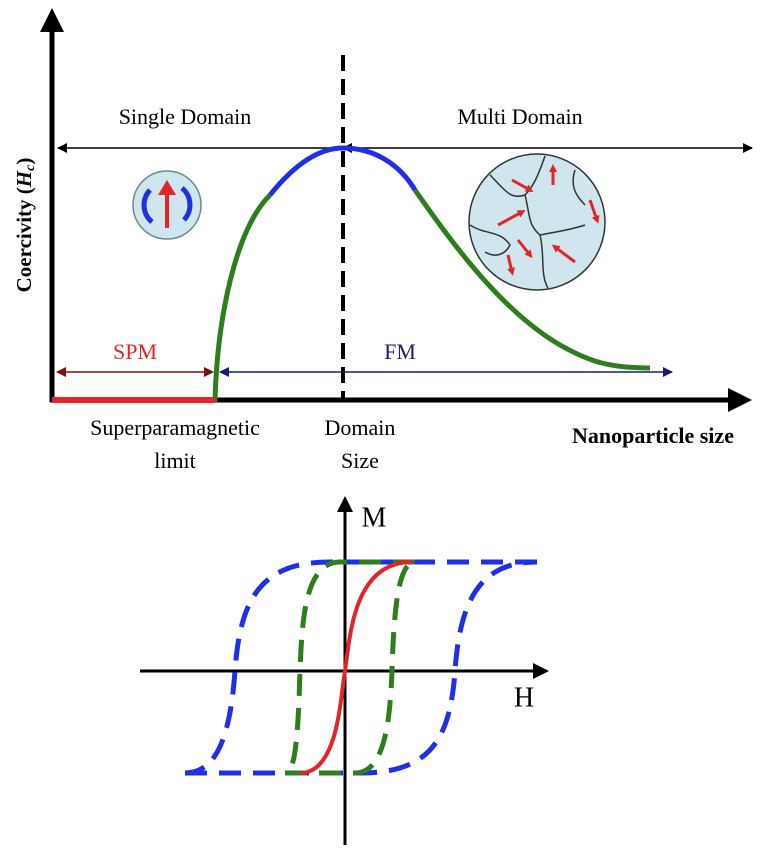 The width and height of the screenshot is (764, 849). Describe the element at coordinates (448, 607) in the screenshot. I see `bottom-labels: M H` at that location.